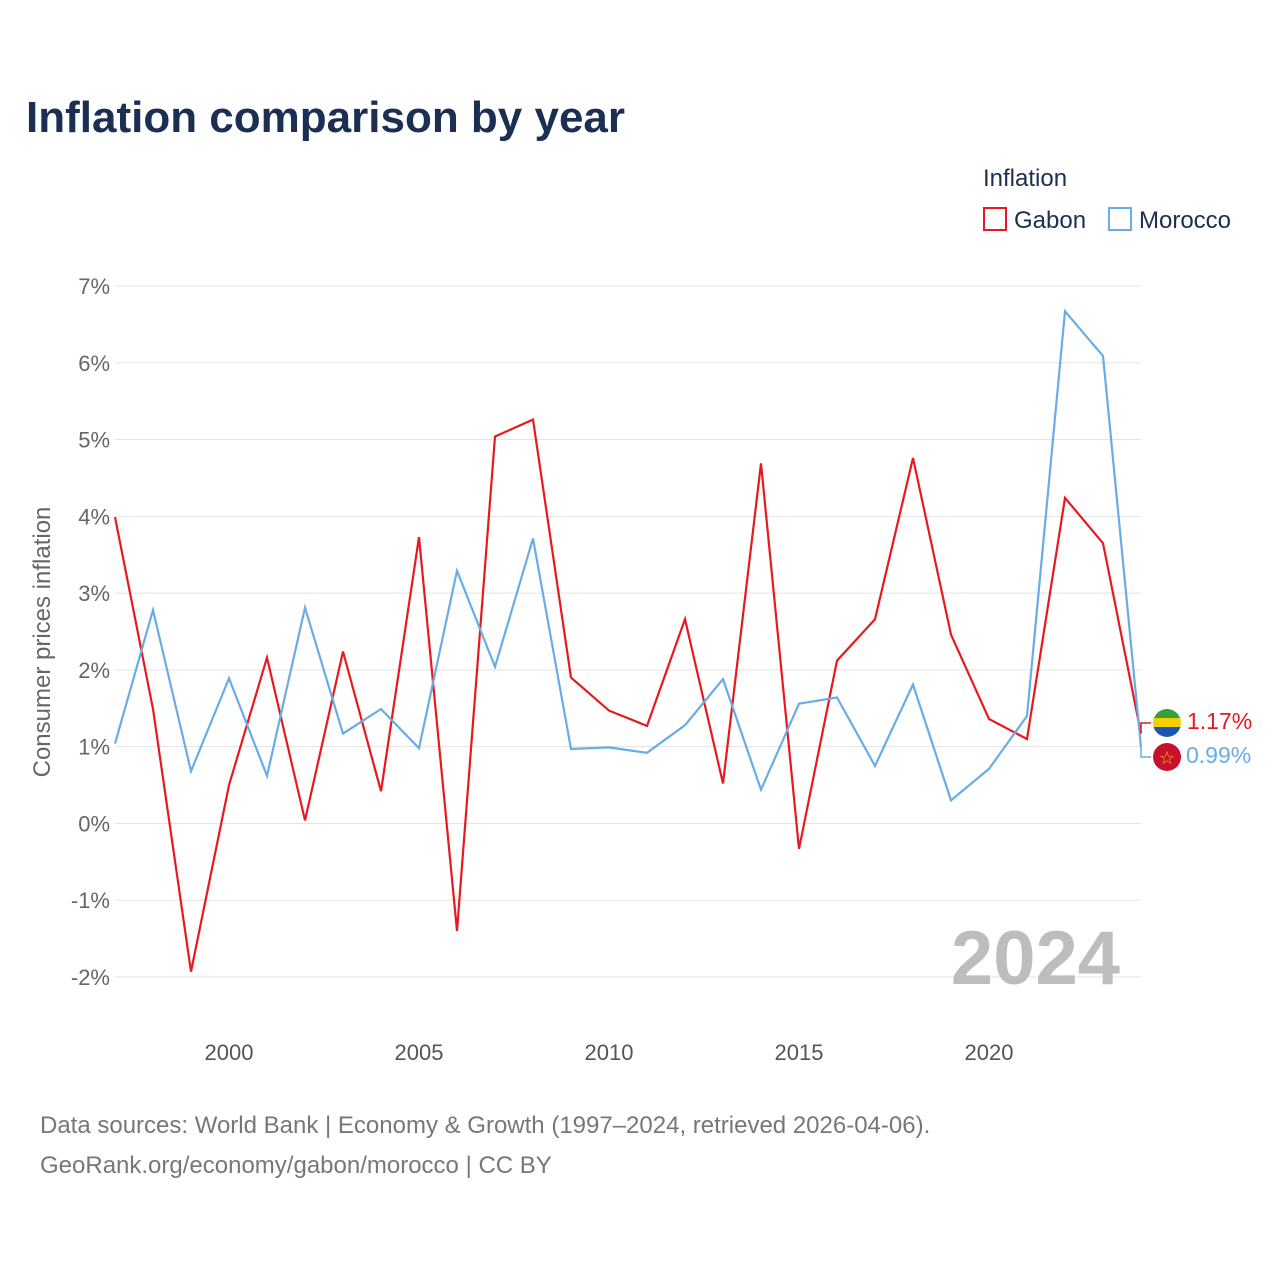  What do you see at coordinates (989, 1052) in the screenshot?
I see `x-tick-label: 2020` at bounding box center [989, 1052].